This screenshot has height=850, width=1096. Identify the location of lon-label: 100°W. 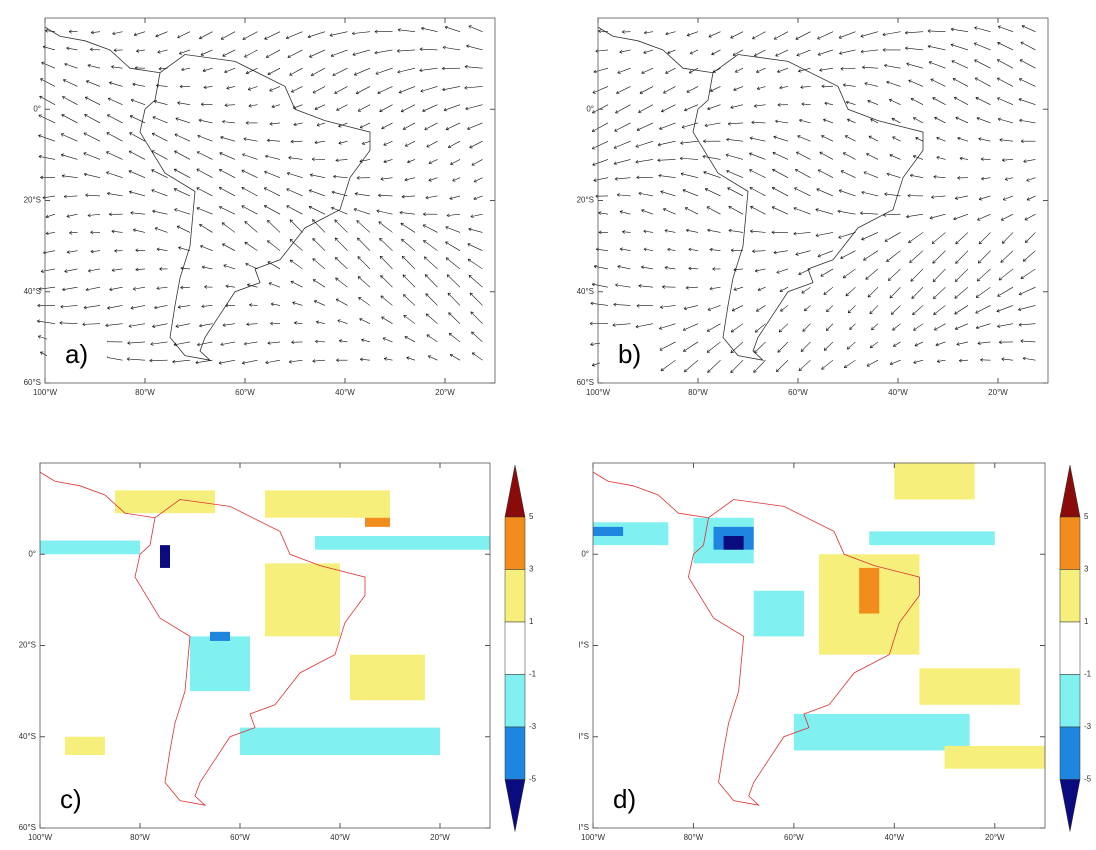
(593, 837).